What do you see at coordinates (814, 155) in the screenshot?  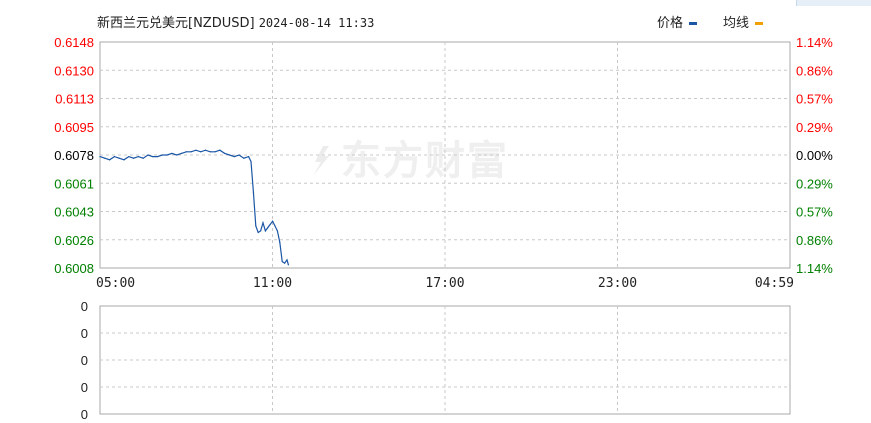 I see `pct-tick-label: 0.00%` at bounding box center [814, 155].